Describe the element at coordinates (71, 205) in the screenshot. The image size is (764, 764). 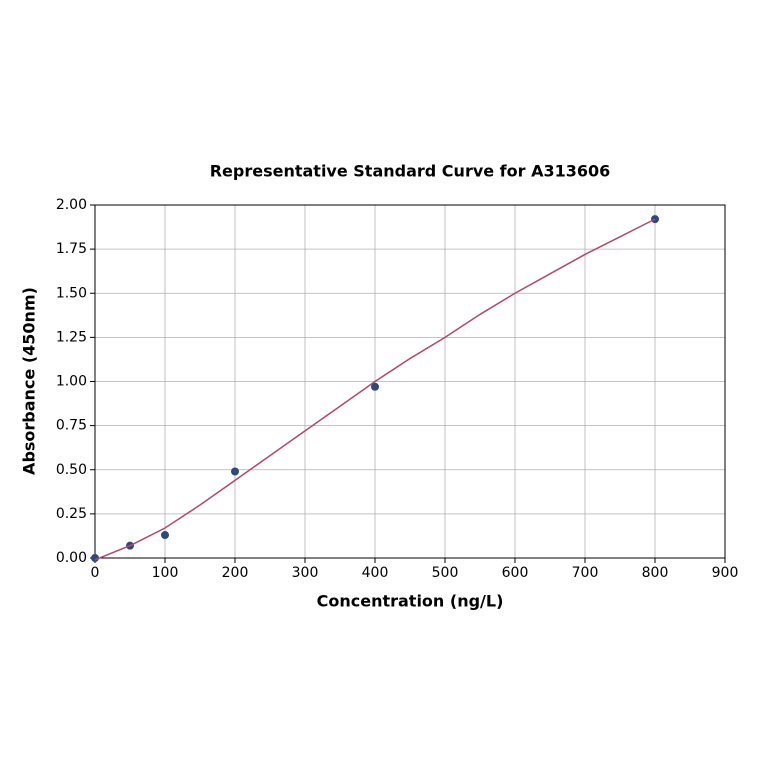
I see `y-tick-label: 2.00` at that location.